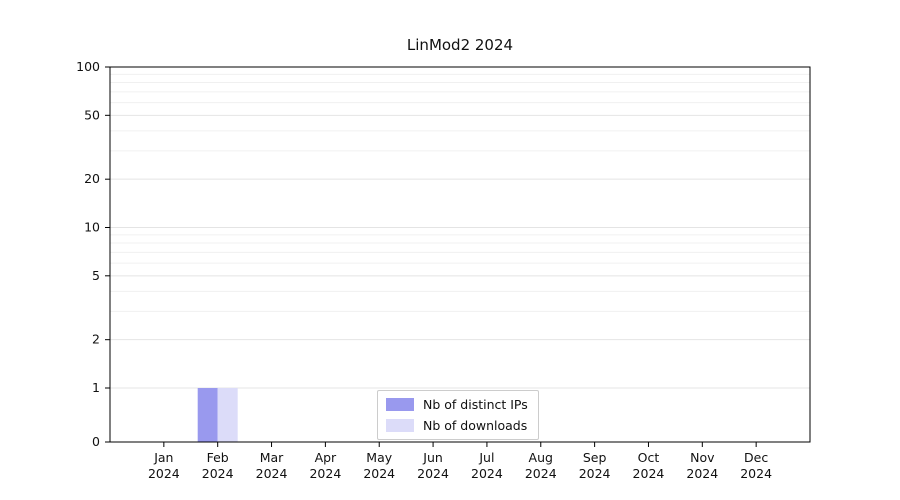 This screenshot has height=500, width=900. Describe the element at coordinates (702, 457) in the screenshot. I see `x-tick-label-month: Nov` at that location.